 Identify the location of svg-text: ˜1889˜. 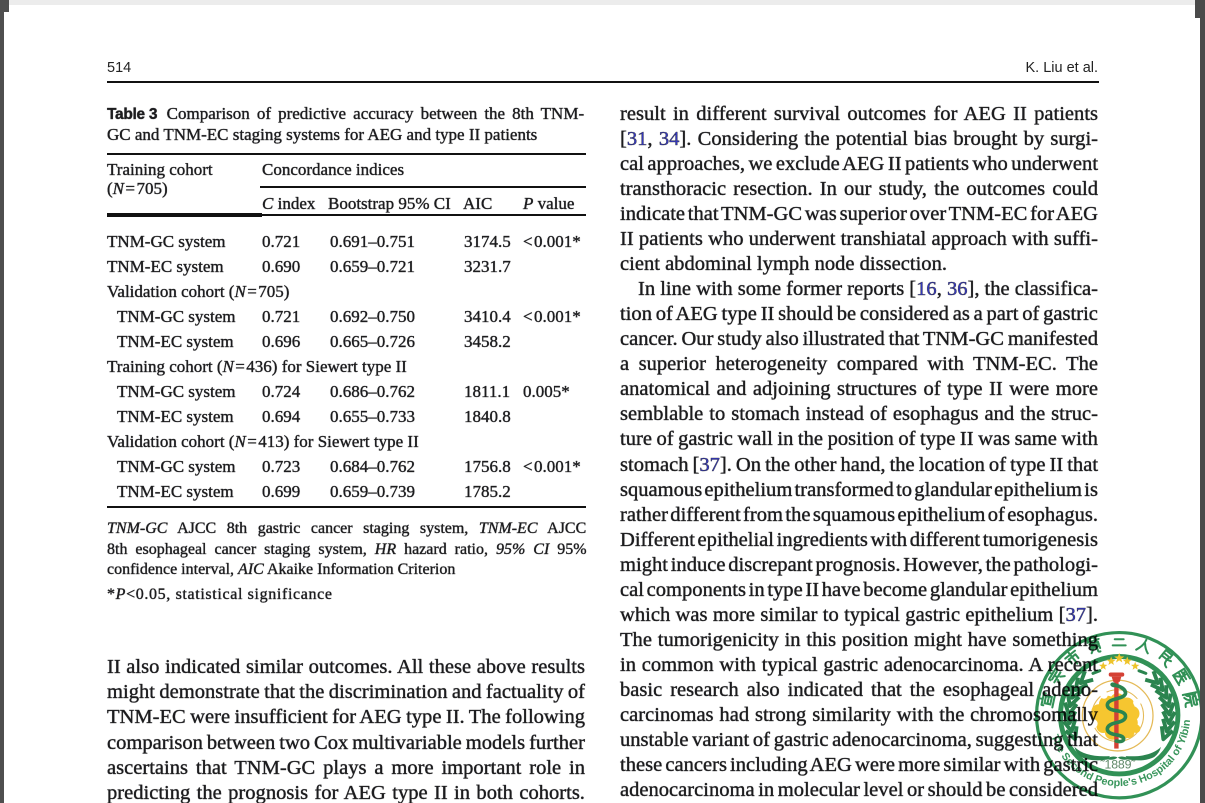
(1117, 764).